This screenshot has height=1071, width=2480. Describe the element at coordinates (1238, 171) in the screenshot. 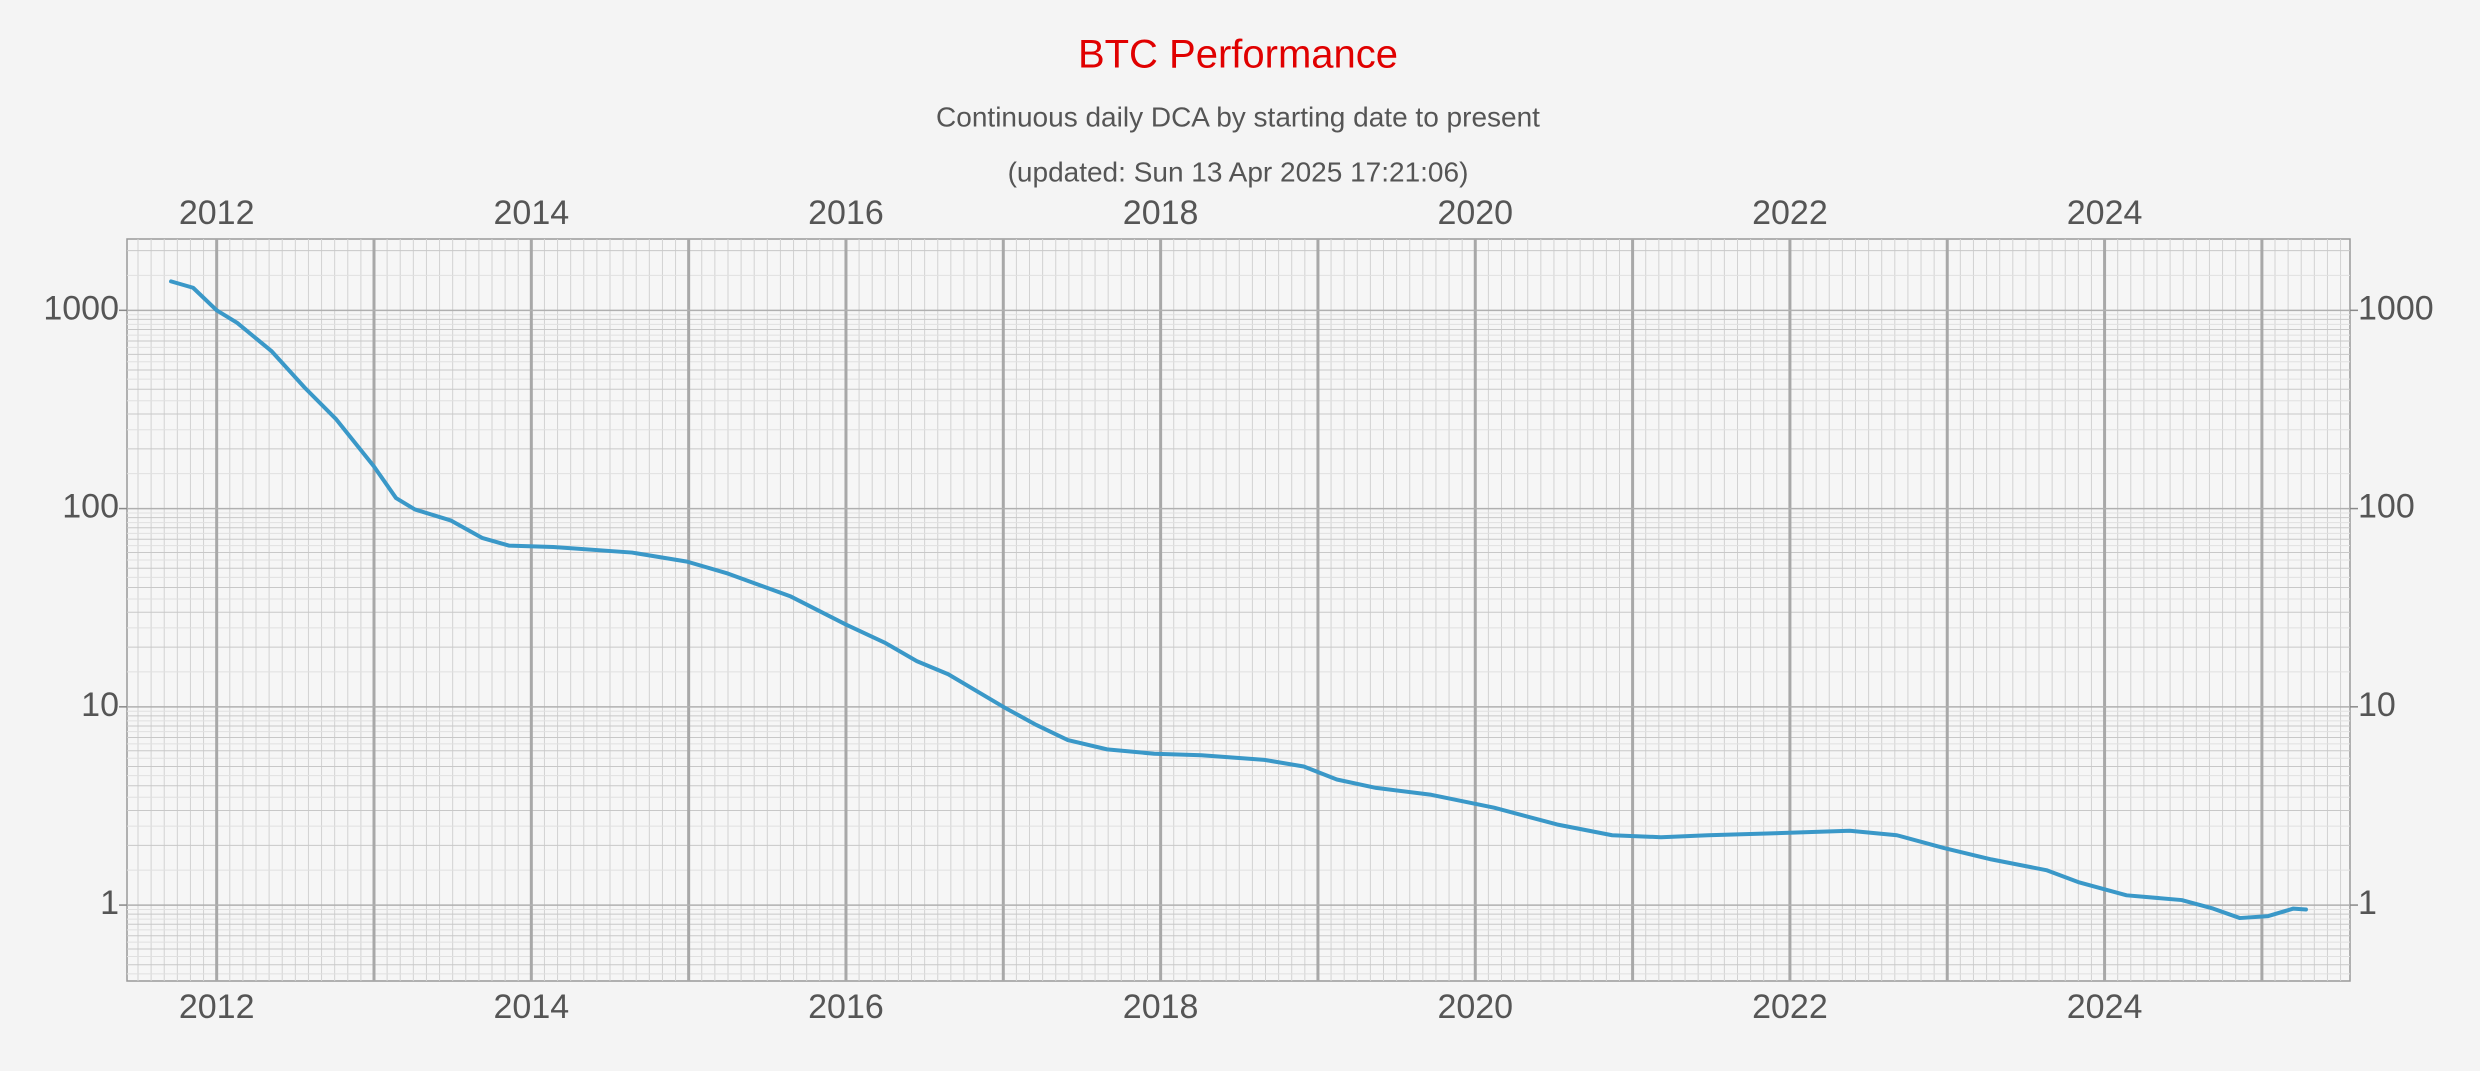

I see `updated-note: (updated: Sun 13 Apr 2025 17:21:06)` at that location.